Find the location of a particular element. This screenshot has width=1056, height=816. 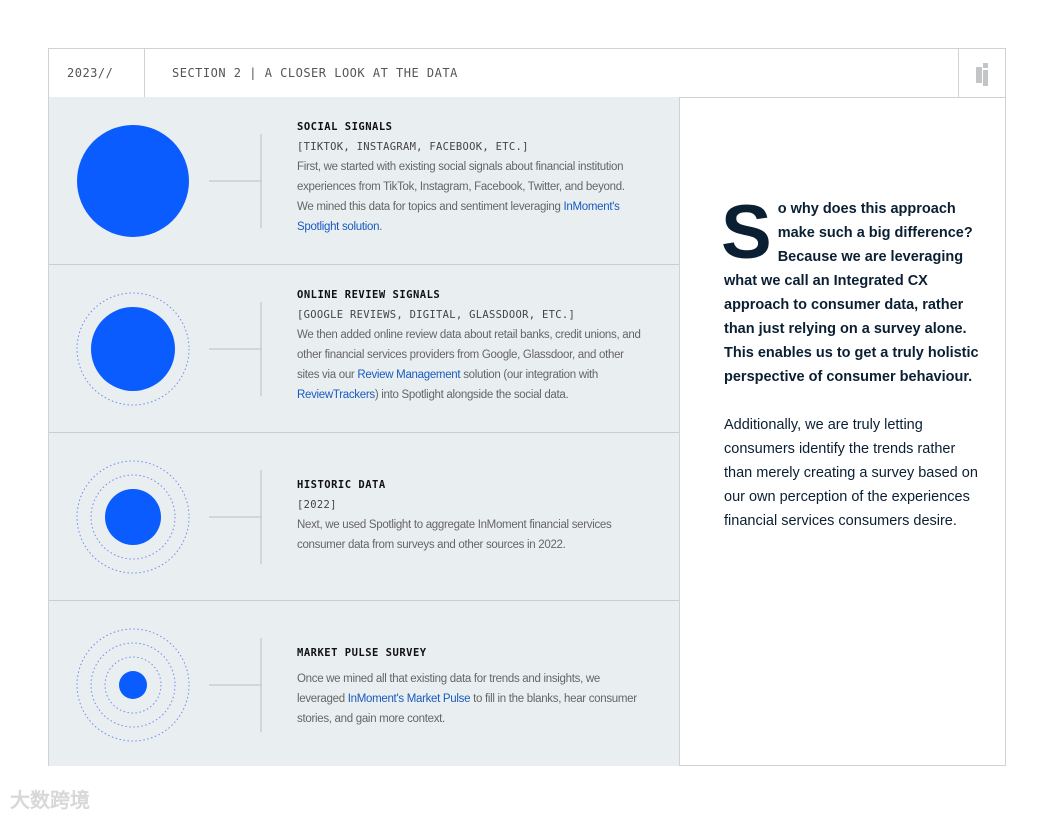

divider is located at coordinates (144, 73).